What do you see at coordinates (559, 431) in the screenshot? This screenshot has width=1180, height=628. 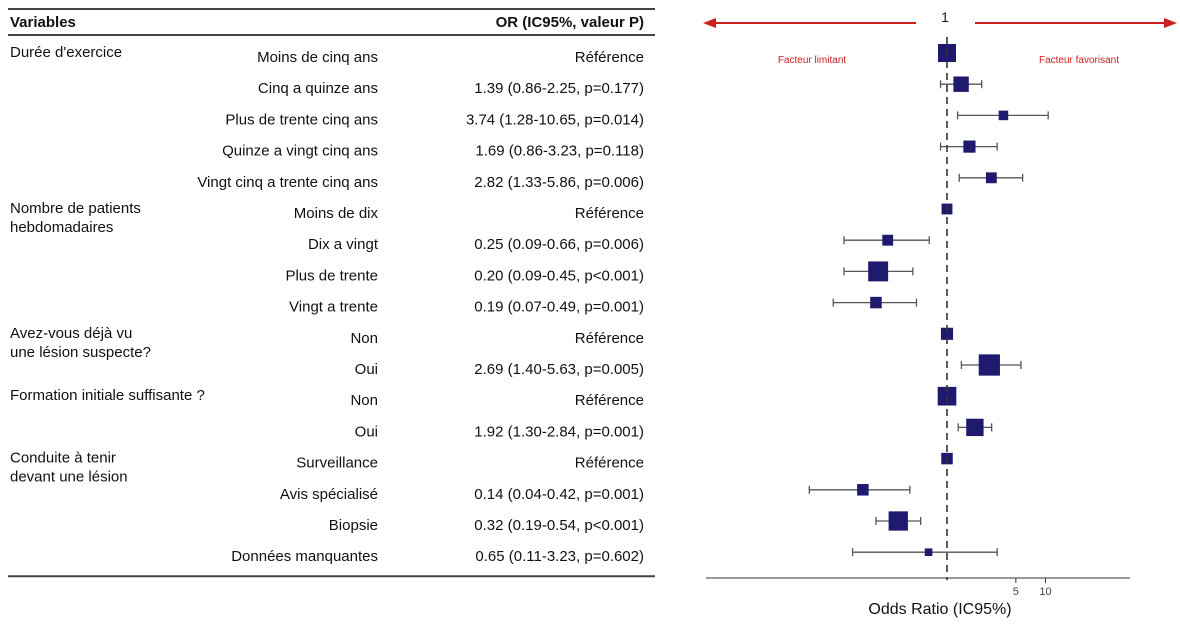 I see `row-estimate-text: 1.92 (1.30-2.84, p=0.001)` at bounding box center [559, 431].